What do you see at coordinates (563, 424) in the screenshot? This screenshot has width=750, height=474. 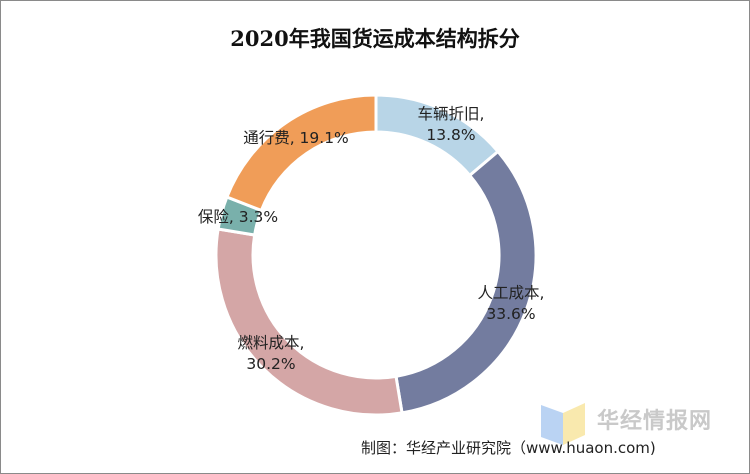 I see `watermark-logo-icon` at bounding box center [563, 424].